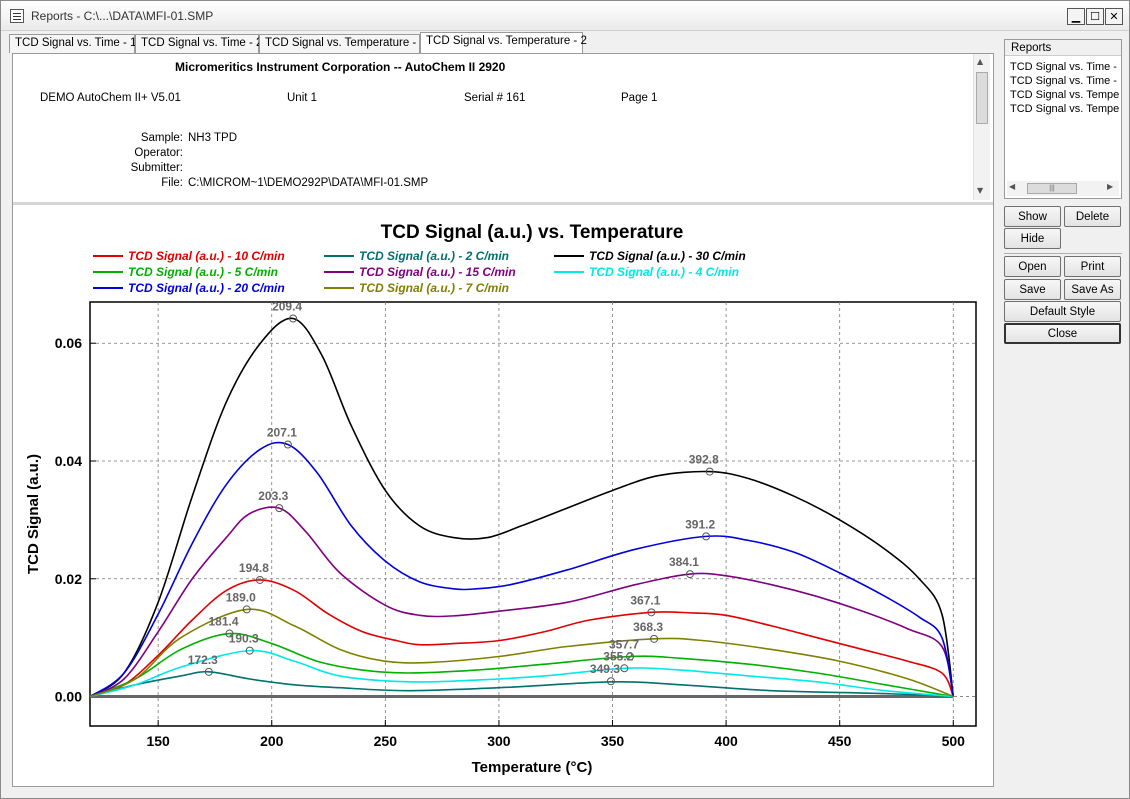  What do you see at coordinates (434, 288) in the screenshot?
I see `legend-label: TCD Signal (a.u.) - 7 C/min` at bounding box center [434, 288].